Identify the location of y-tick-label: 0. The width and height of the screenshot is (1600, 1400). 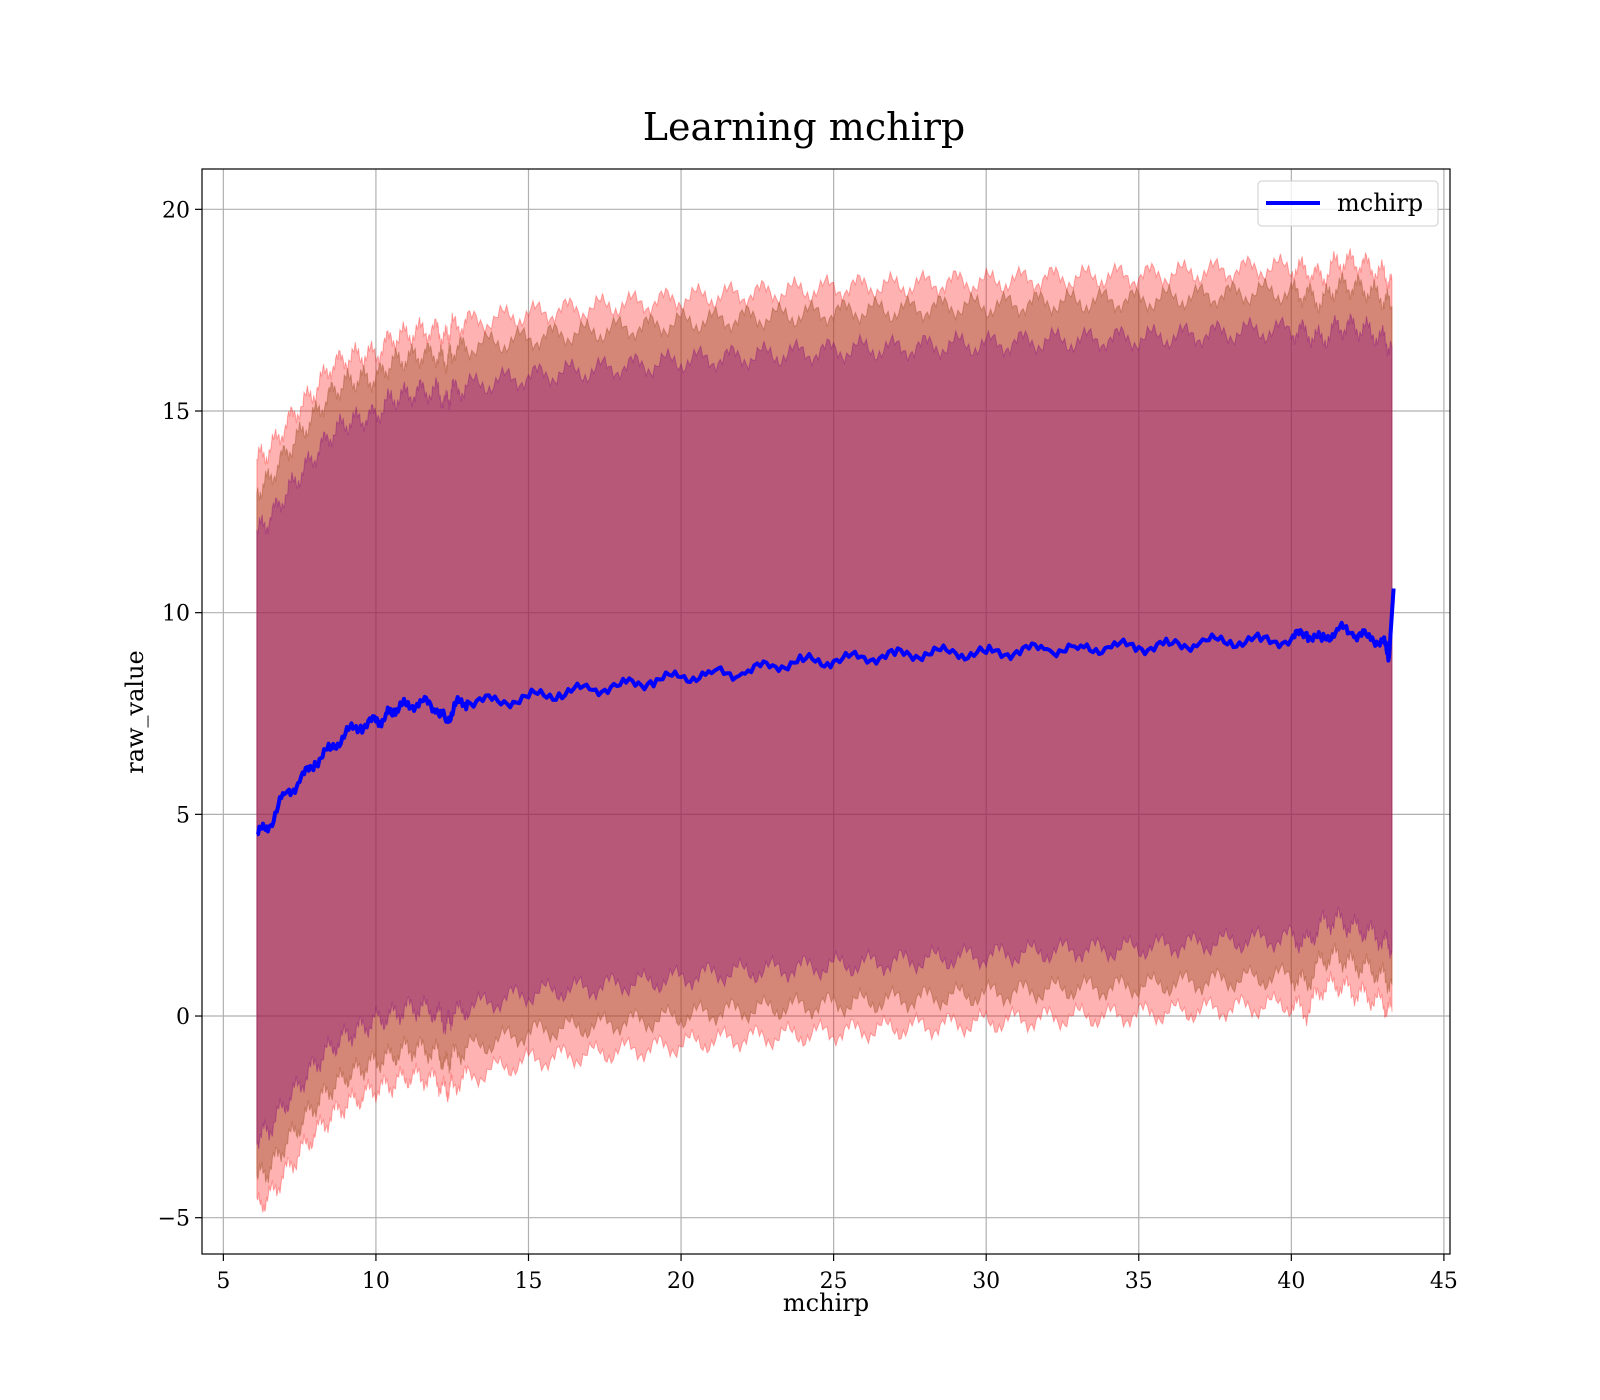
(183, 1017).